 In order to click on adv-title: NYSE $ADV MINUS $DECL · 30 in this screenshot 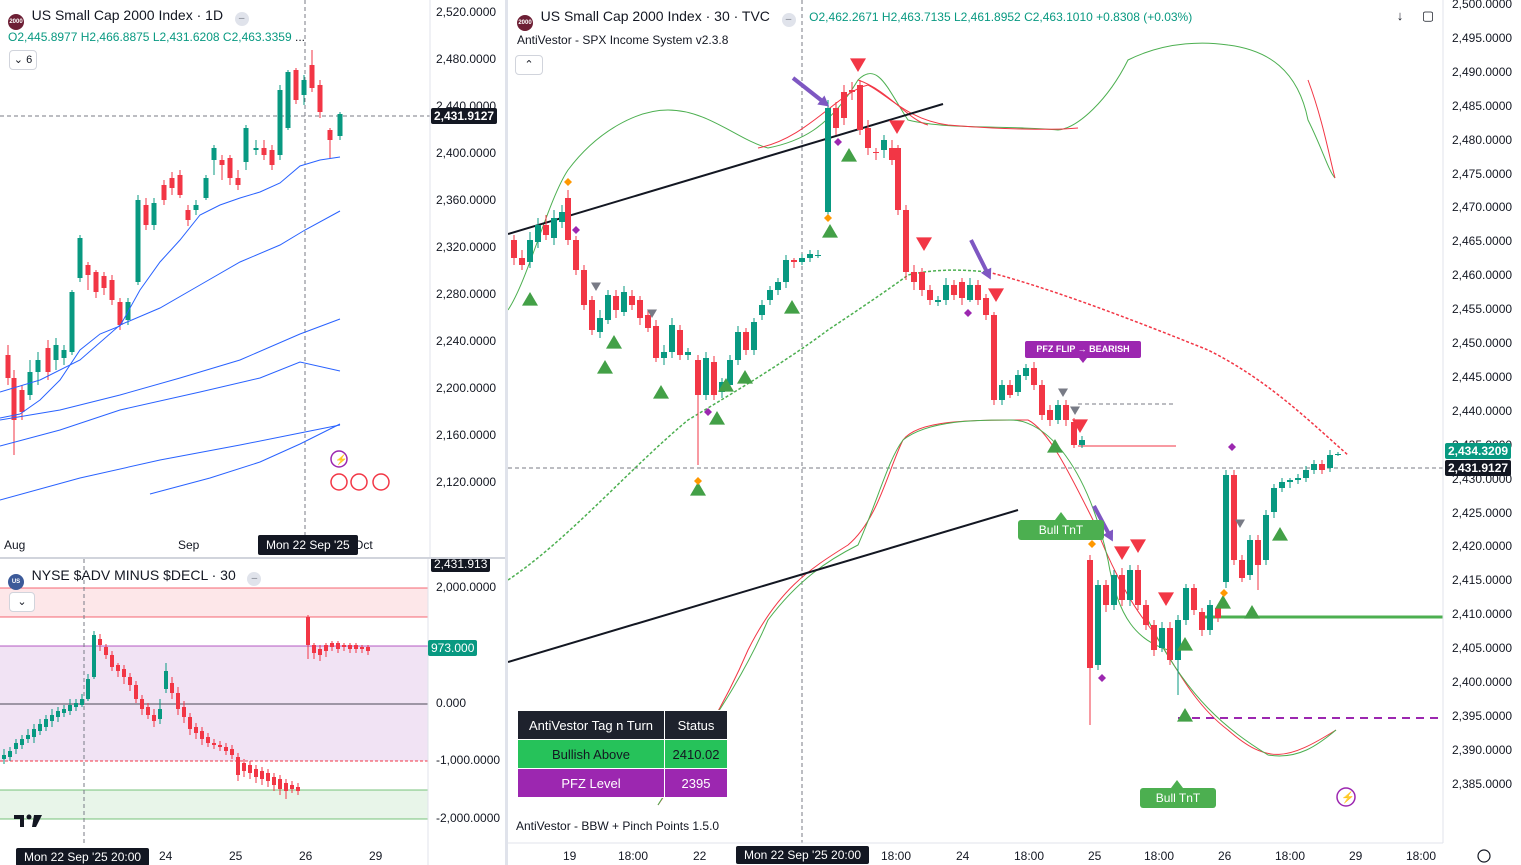, I will do `click(133, 575)`.